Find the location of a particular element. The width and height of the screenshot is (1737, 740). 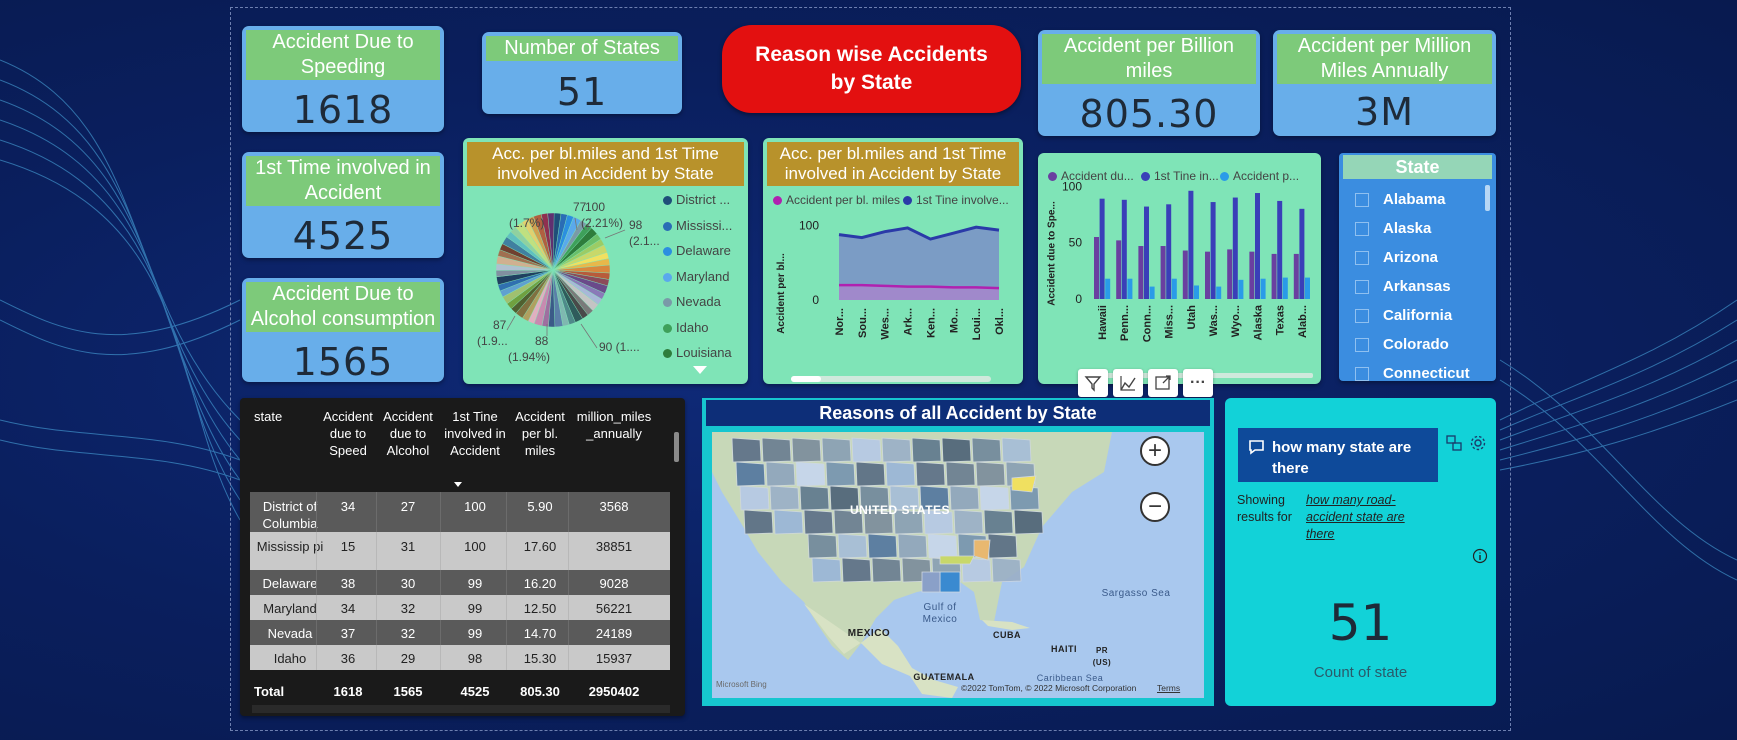

slicer-item: Arizona is located at coordinates (1396, 257).